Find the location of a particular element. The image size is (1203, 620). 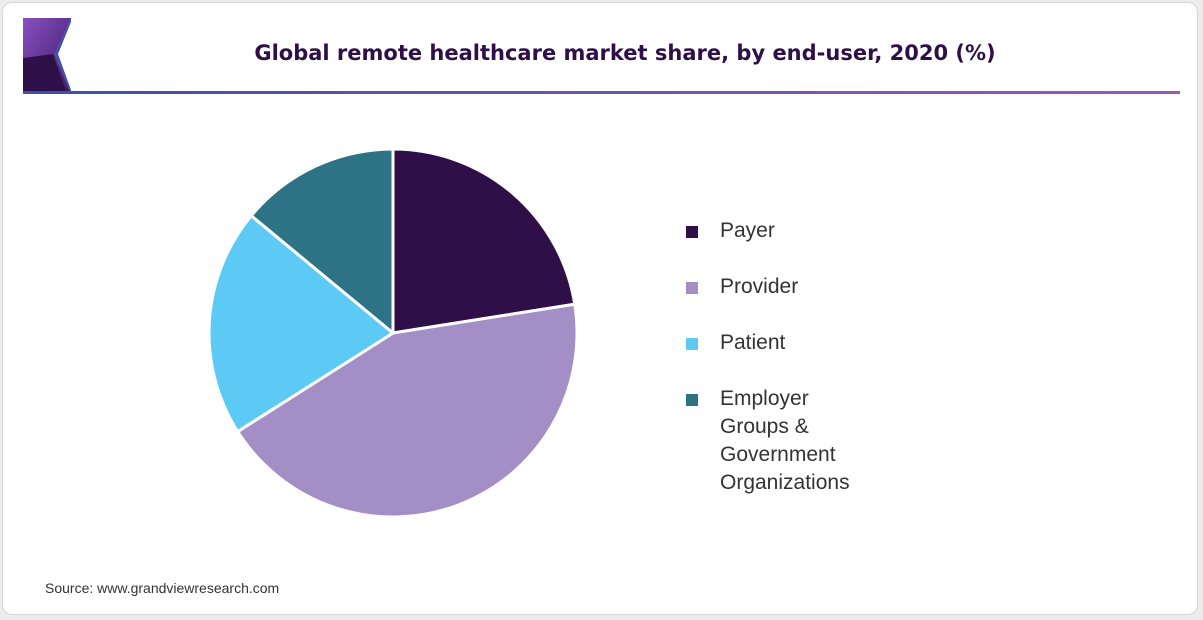

brand-logo-icon is located at coordinates (47, 56).